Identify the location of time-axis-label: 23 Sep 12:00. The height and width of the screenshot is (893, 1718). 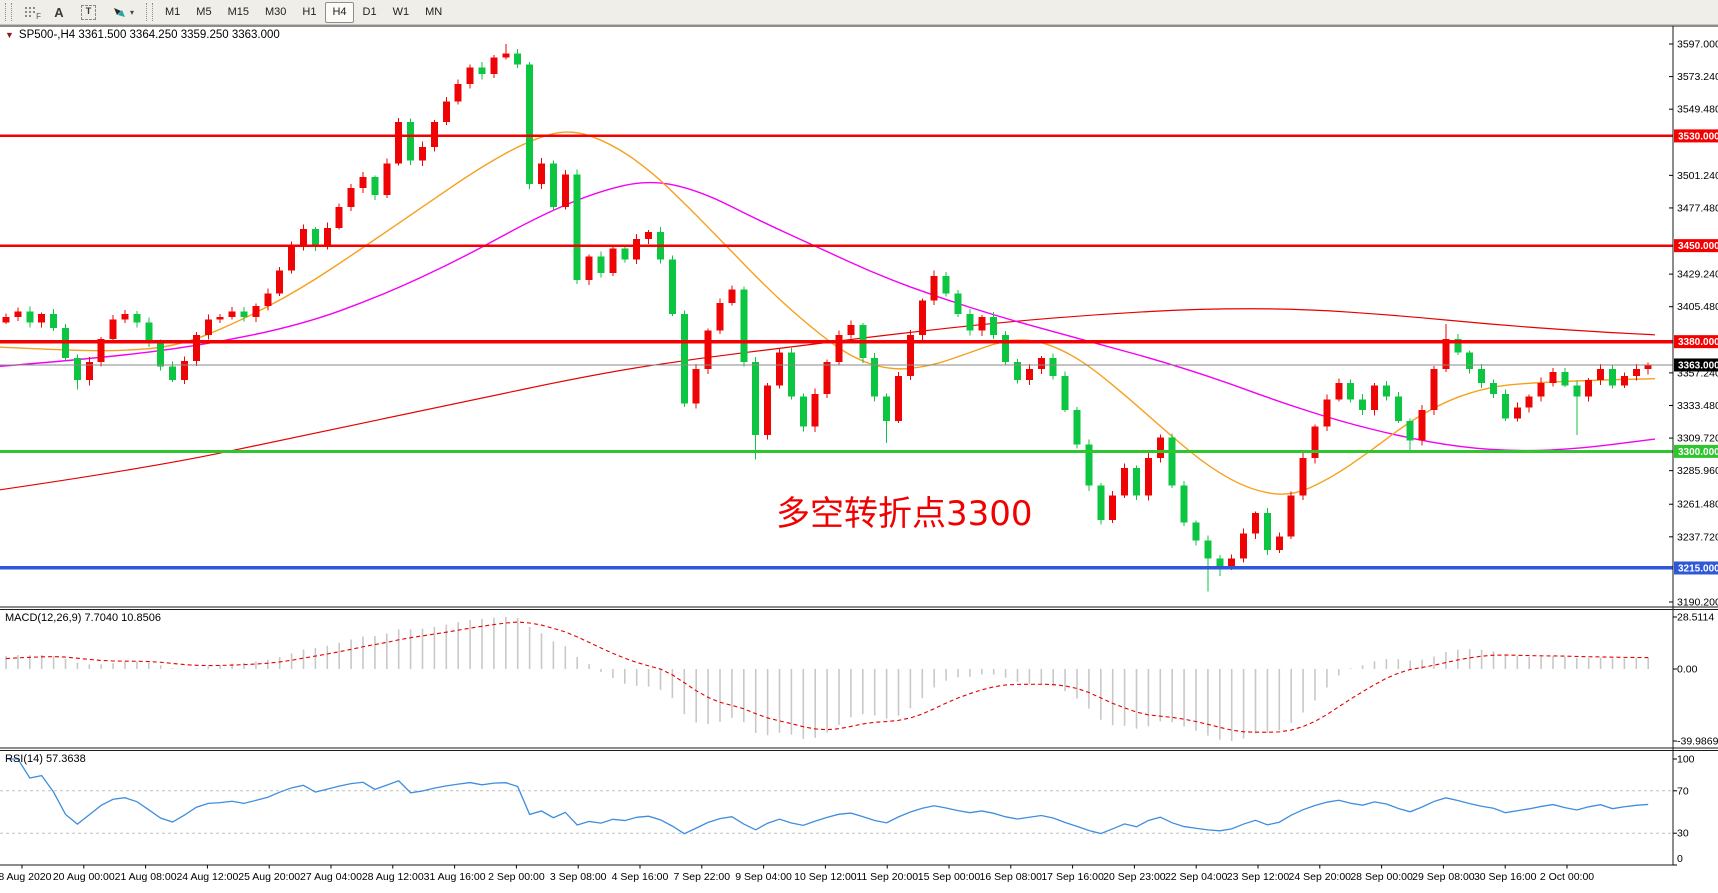
(1258, 877).